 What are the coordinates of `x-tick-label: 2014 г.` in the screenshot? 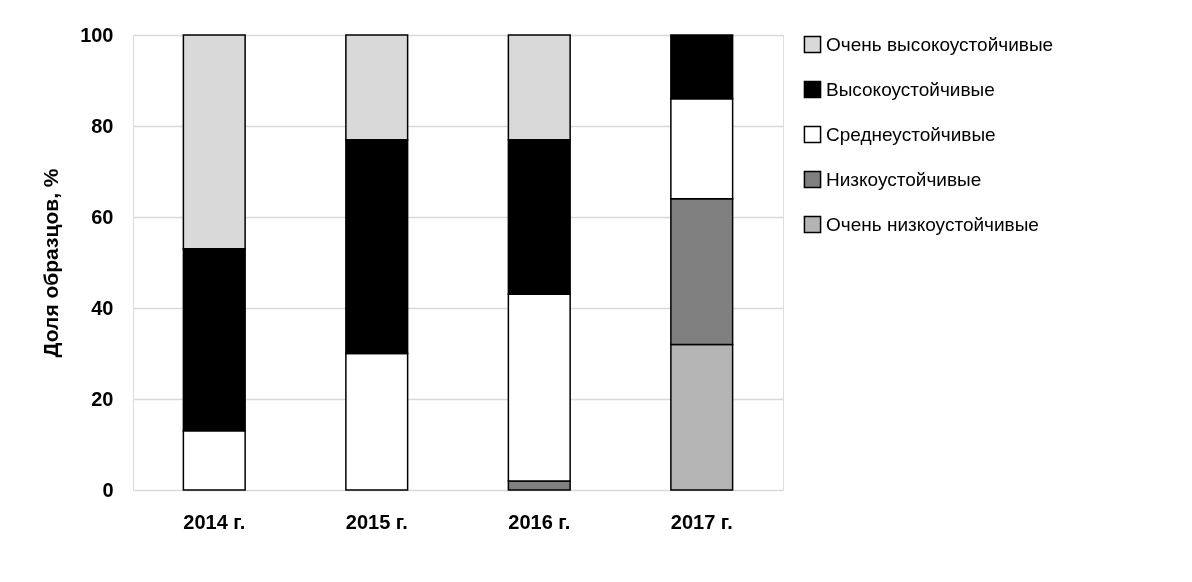 It's located at (214, 521).